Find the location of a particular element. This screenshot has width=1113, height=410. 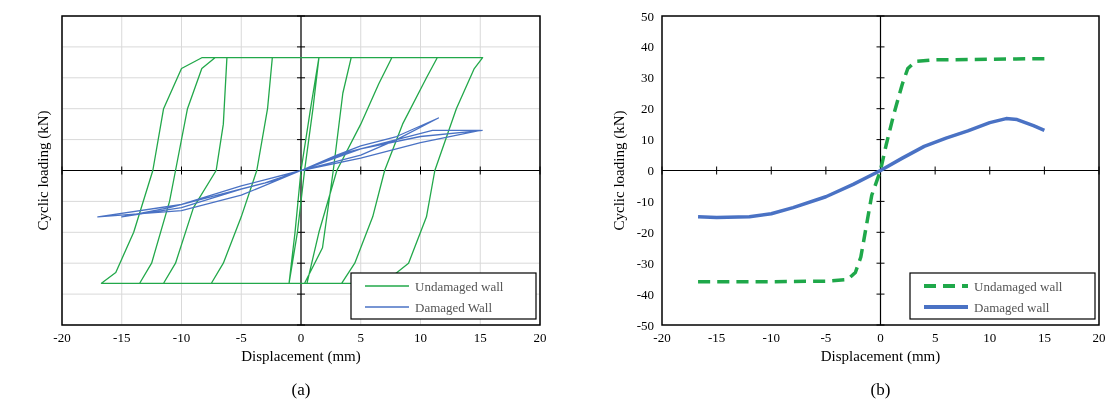

y-tick-label: -20 is located at coordinates (645, 232).